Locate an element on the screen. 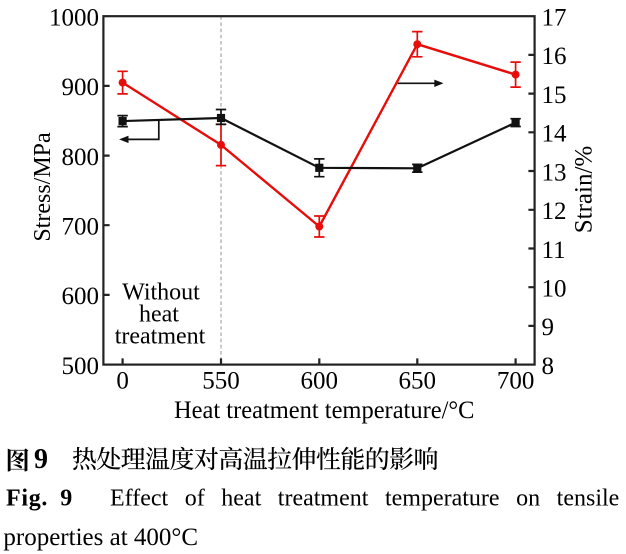 This screenshot has width=626, height=554. svg-text: Without is located at coordinates (161, 293).